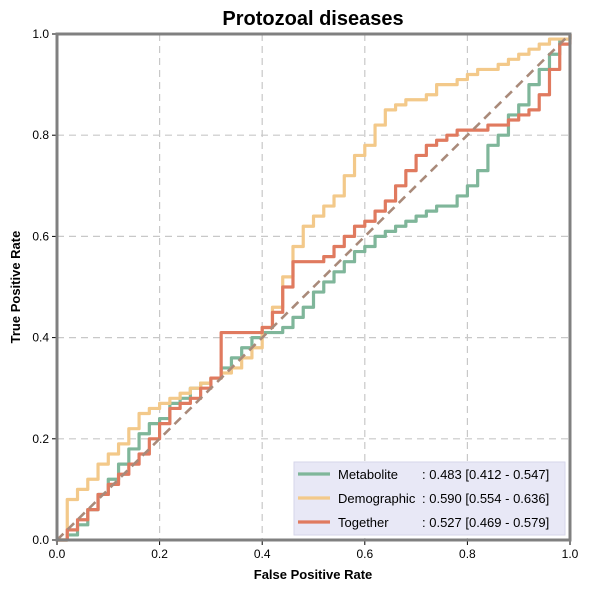  What do you see at coordinates (363, 522) in the screenshot?
I see `legend-label-together: Together` at bounding box center [363, 522].